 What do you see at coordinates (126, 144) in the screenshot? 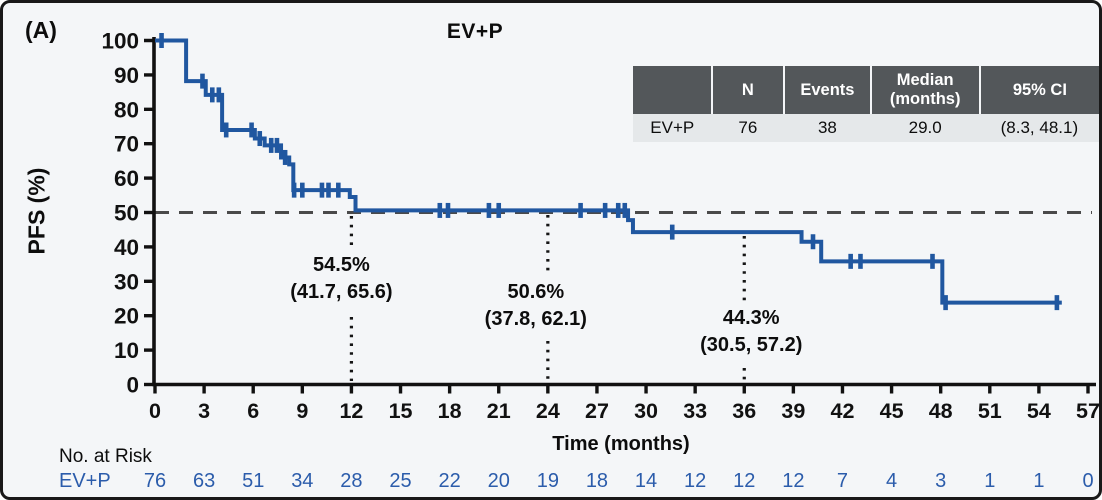
I see `y-tick-label: 70` at bounding box center [126, 144].